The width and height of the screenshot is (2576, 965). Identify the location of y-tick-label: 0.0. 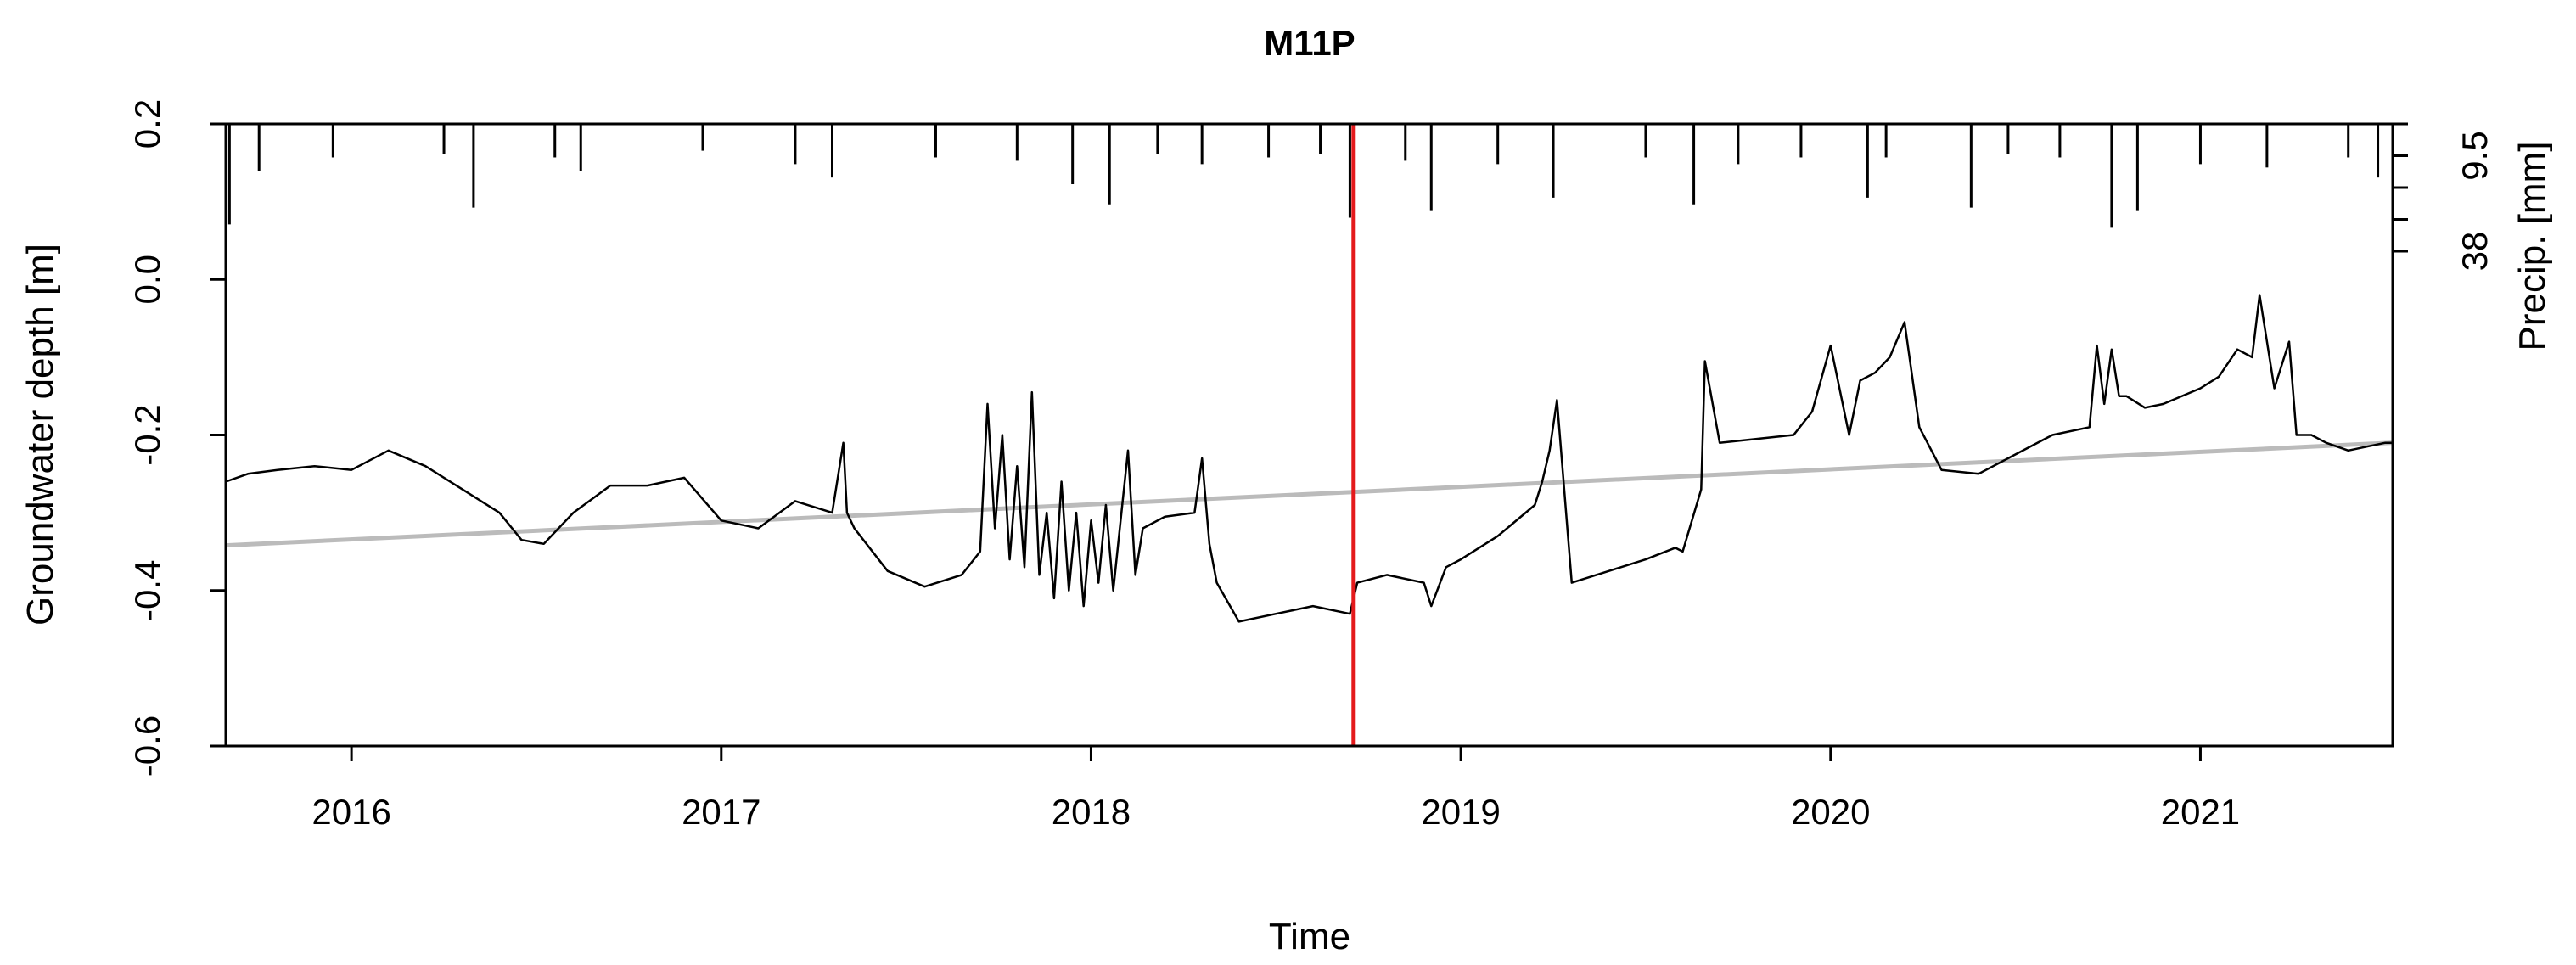
(147, 279).